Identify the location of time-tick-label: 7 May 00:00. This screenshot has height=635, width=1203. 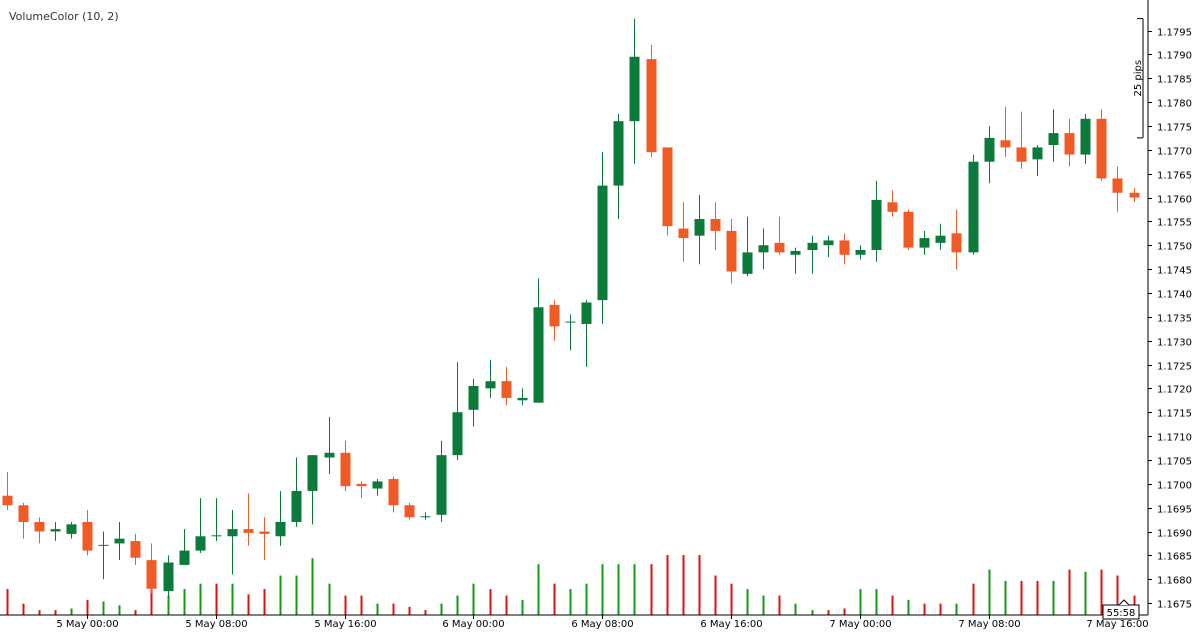
(860, 624).